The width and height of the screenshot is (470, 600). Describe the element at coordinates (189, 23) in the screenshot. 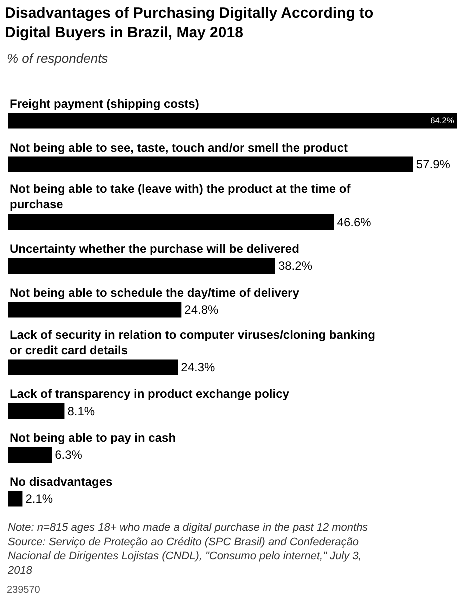

I see `chart-title: Disadvantages of Purchasing Digitally According to Digital Buyers in Brazil, May 2018` at that location.